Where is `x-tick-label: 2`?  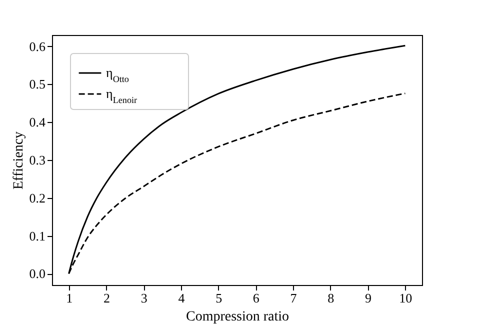
x-tick-label: 2 is located at coordinates (106, 298).